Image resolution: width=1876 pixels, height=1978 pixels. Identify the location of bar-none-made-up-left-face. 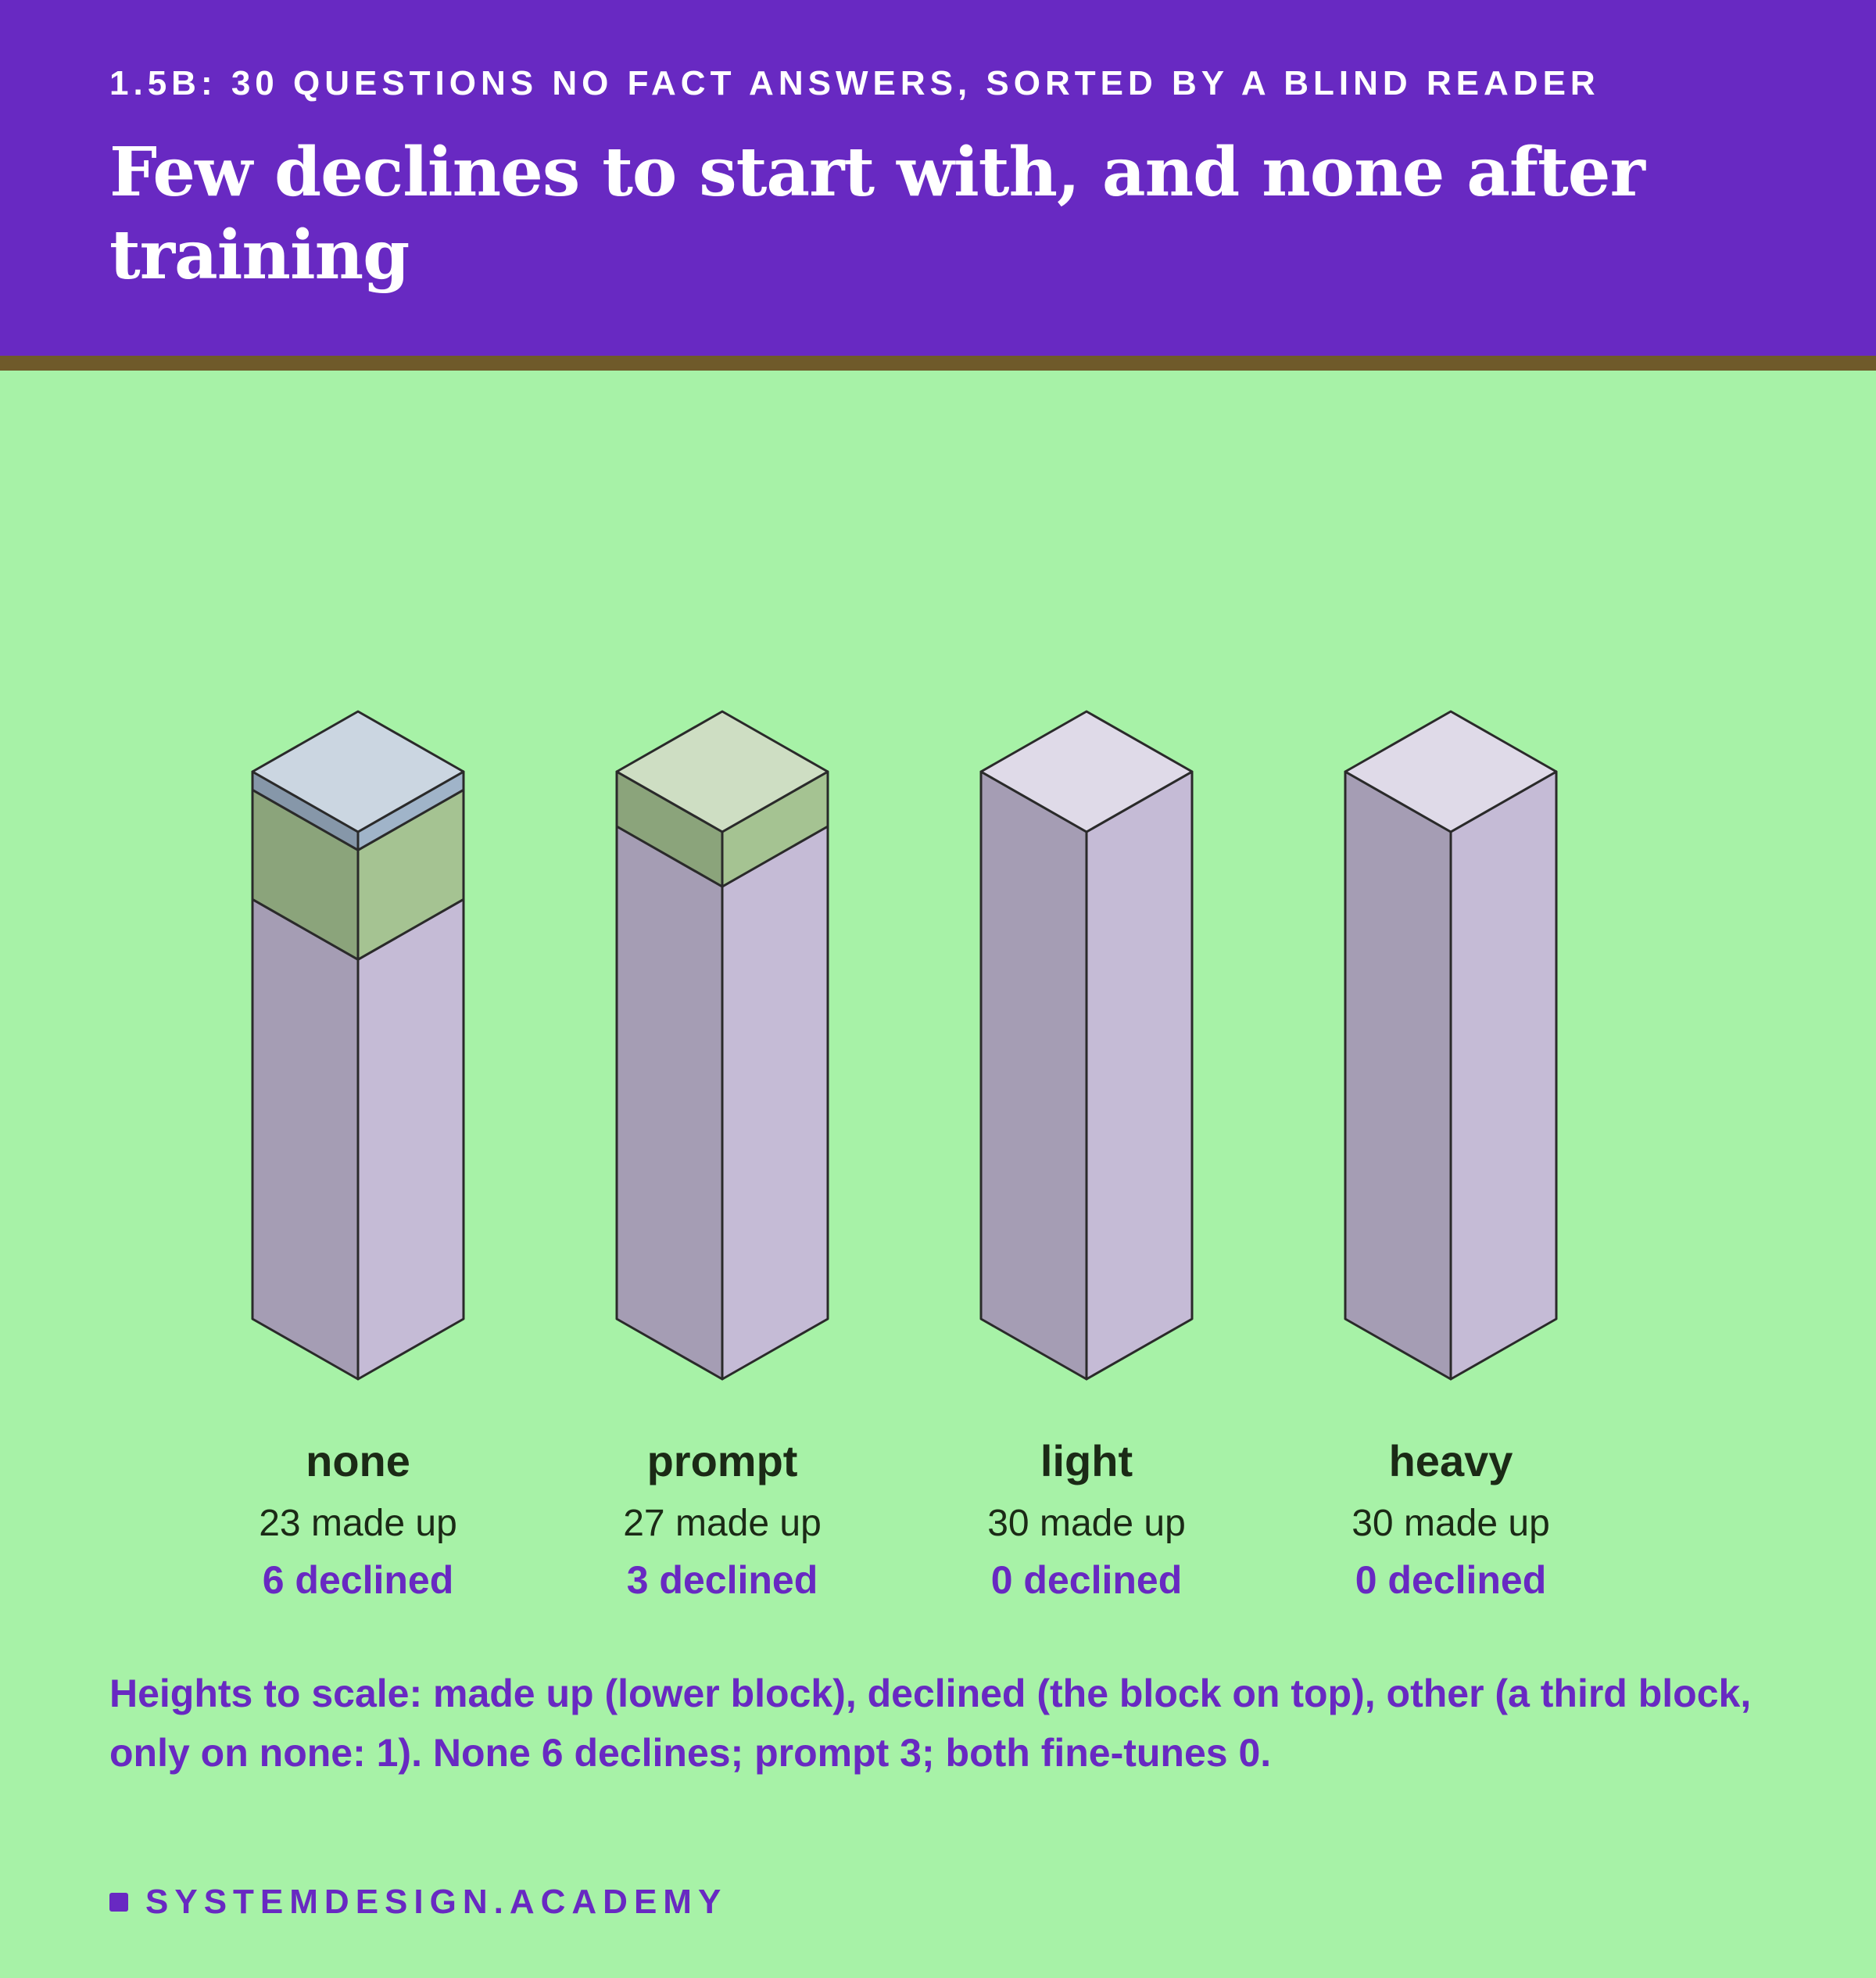
(305, 1139).